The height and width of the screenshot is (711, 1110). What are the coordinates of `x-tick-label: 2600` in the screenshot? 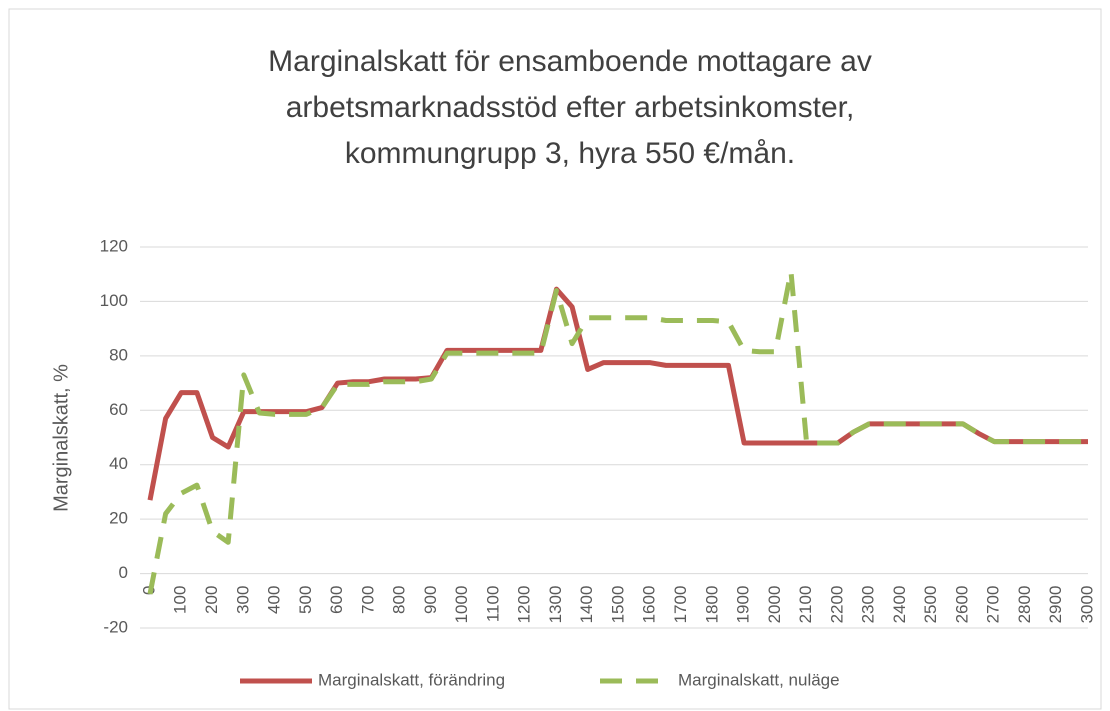 It's located at (961, 605).